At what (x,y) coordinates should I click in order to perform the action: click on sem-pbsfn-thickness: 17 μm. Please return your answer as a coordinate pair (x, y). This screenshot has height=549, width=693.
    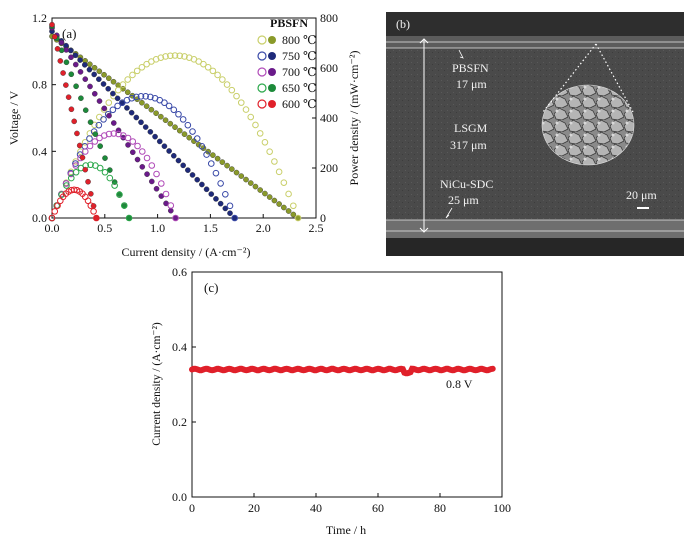
    Looking at the image, I should click on (471, 84).